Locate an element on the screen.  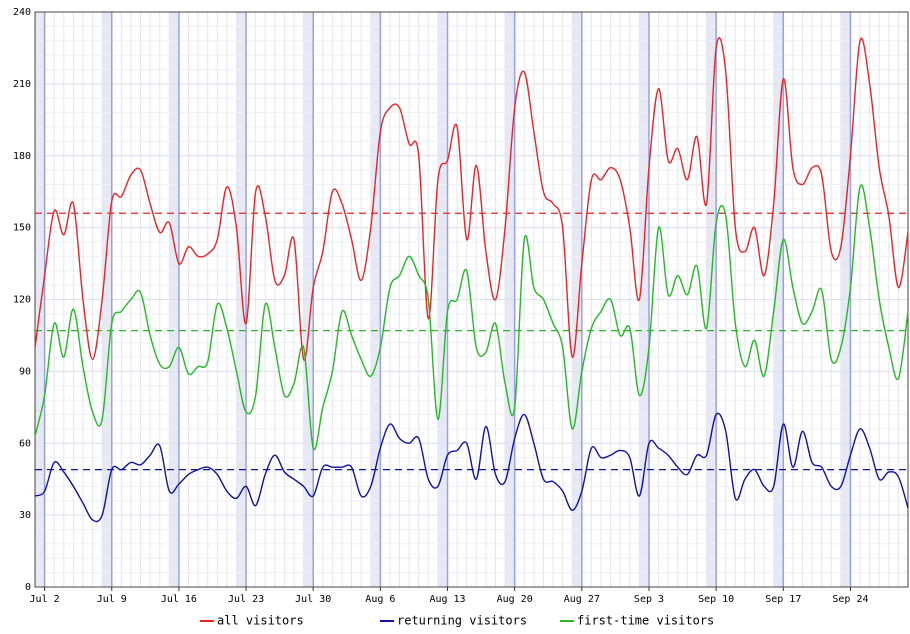
x-tick-label: Jul 16 is located at coordinates (179, 599).